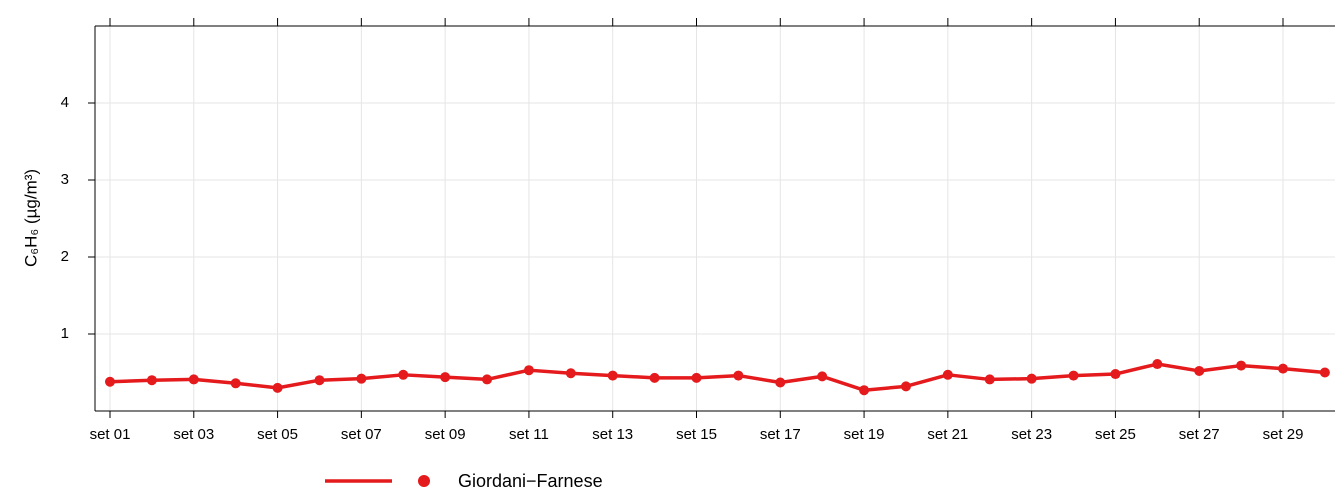 Image resolution: width=1337 pixels, height=495 pixels. I want to click on x-tick-label: set 27, so click(1199, 434).